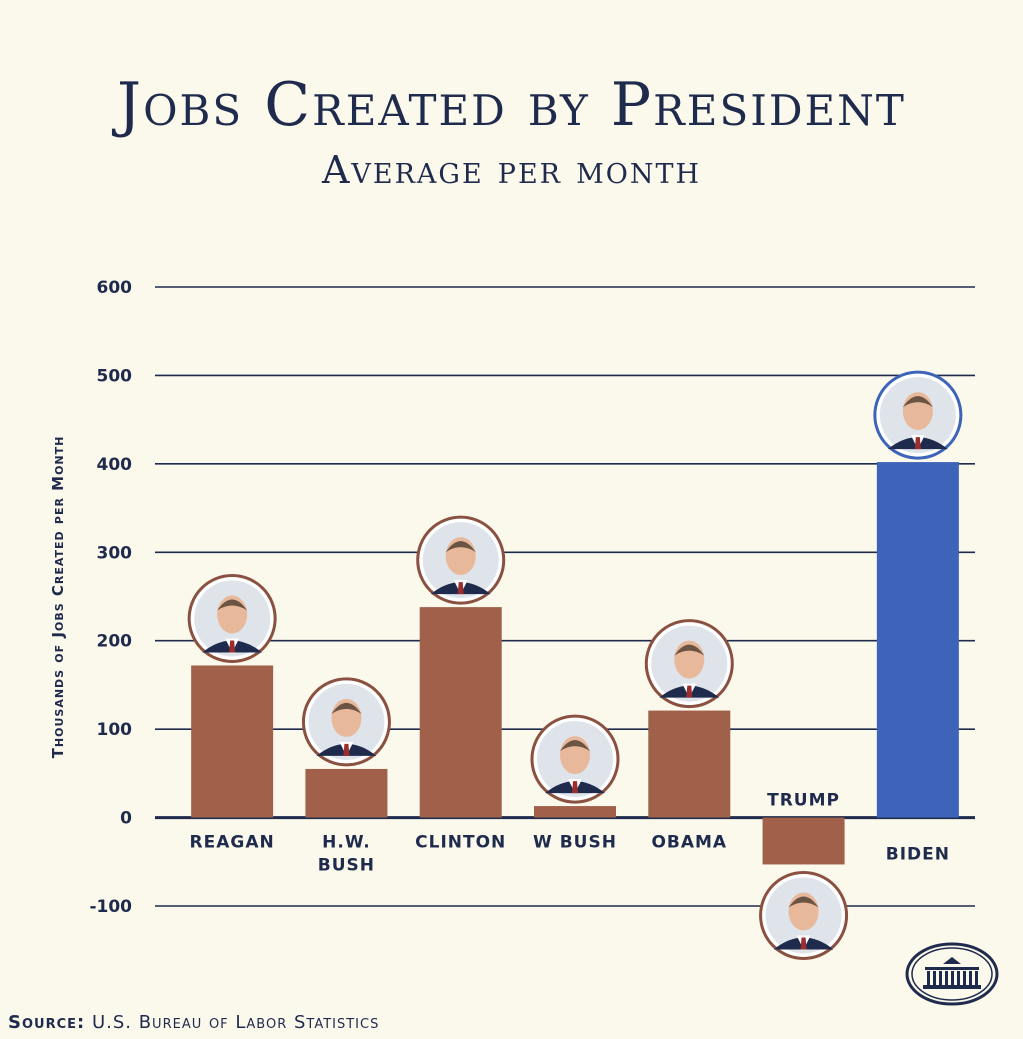  What do you see at coordinates (47, 1022) in the screenshot?
I see `source-prefix: Source:` at bounding box center [47, 1022].